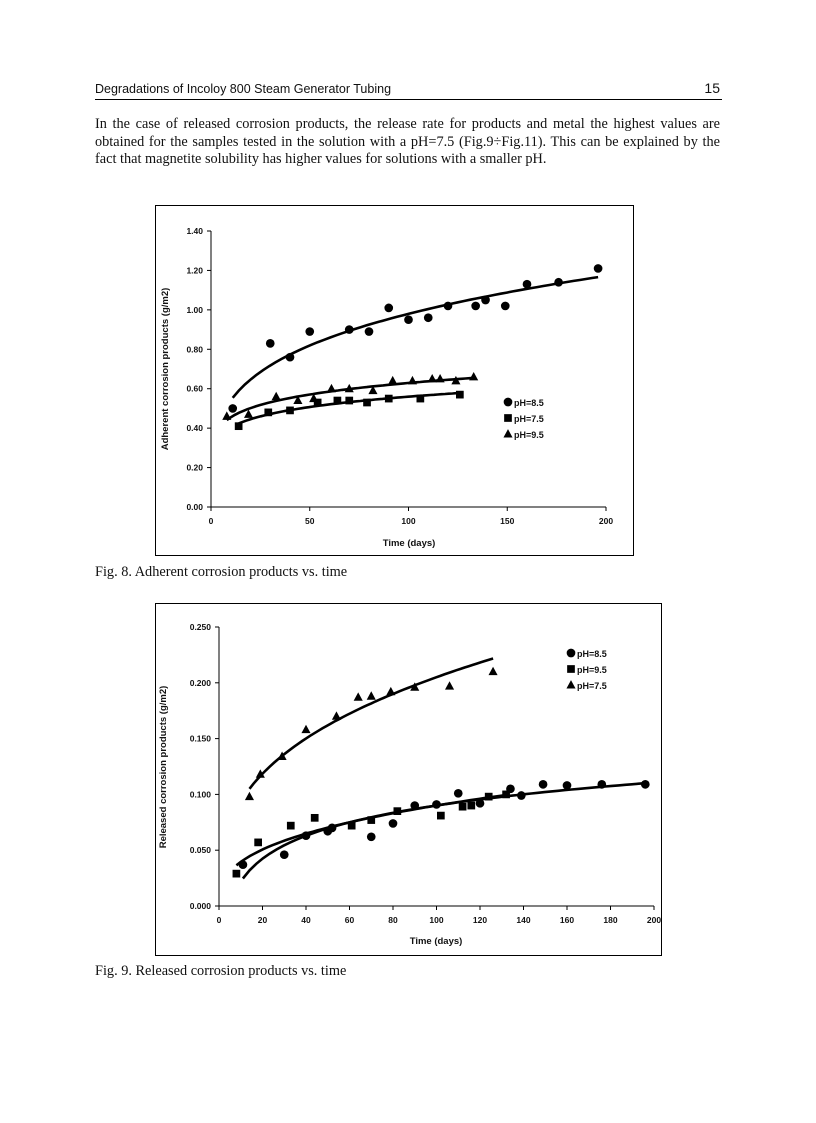 The width and height of the screenshot is (816, 1123). I want to click on x-tick-label: 160, so click(567, 920).